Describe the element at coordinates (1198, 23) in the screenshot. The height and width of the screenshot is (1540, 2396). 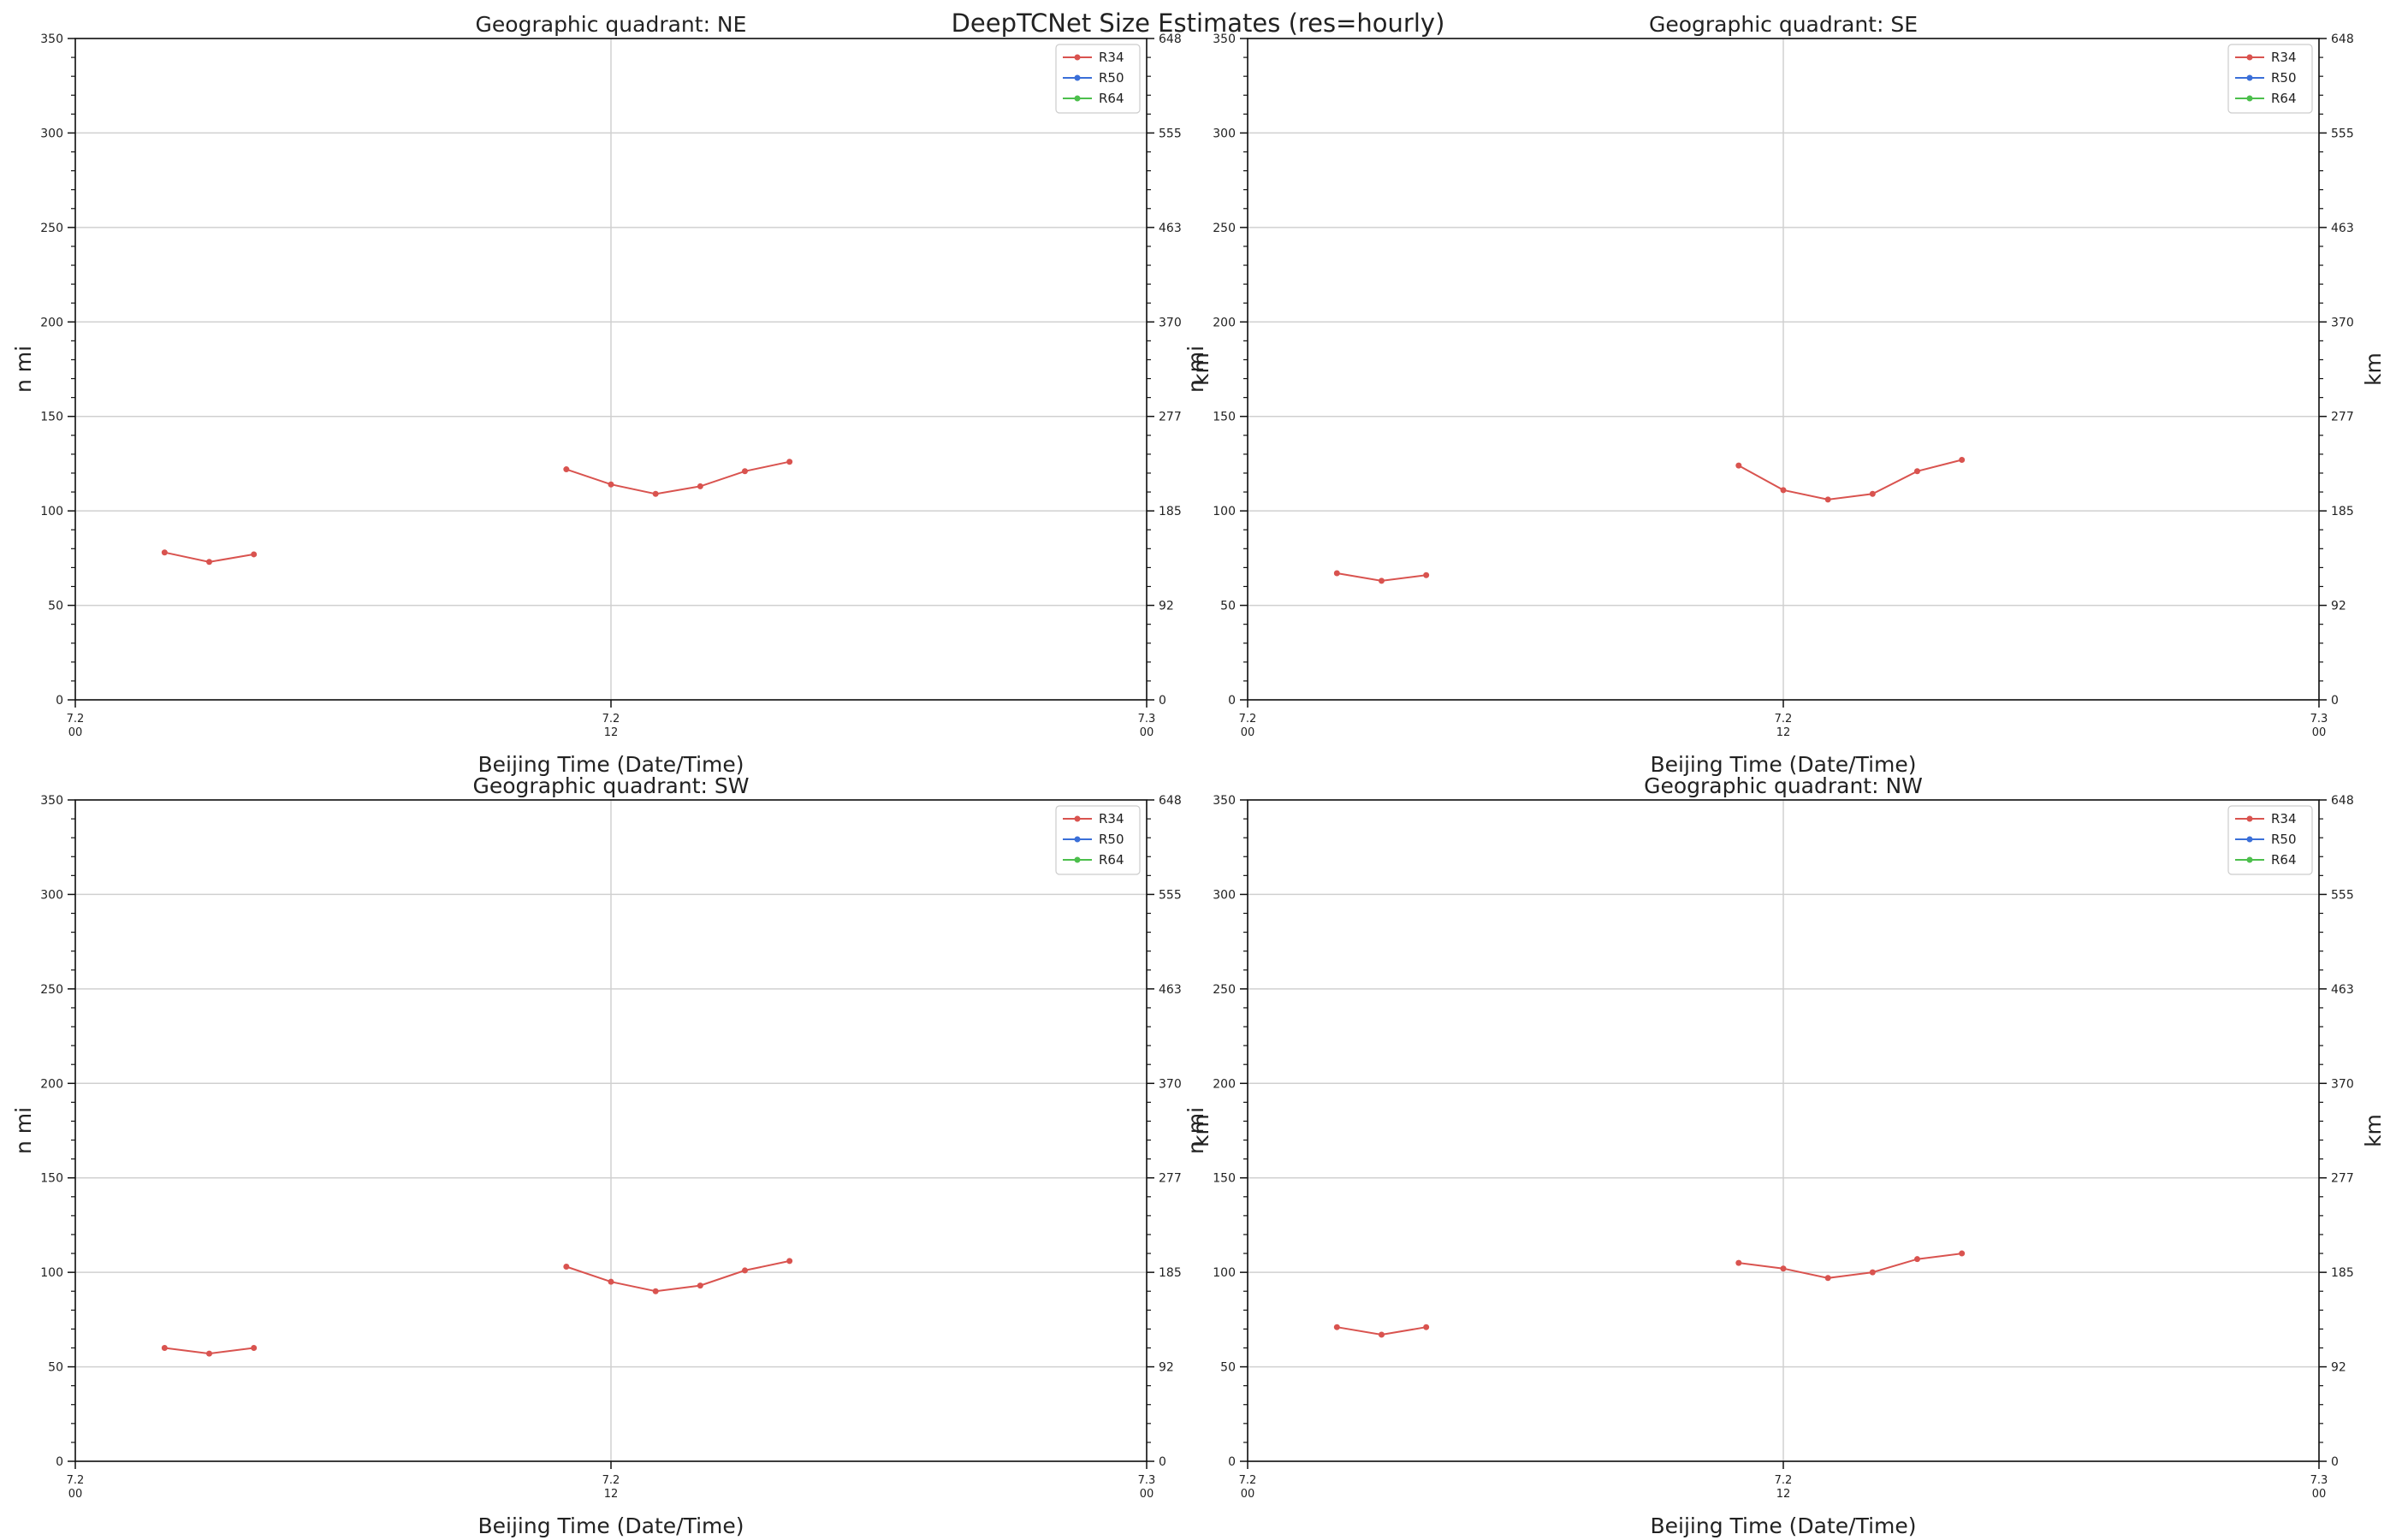
I see `figure-title: DeepTCNet Size Estimates (res=hourly)` at that location.